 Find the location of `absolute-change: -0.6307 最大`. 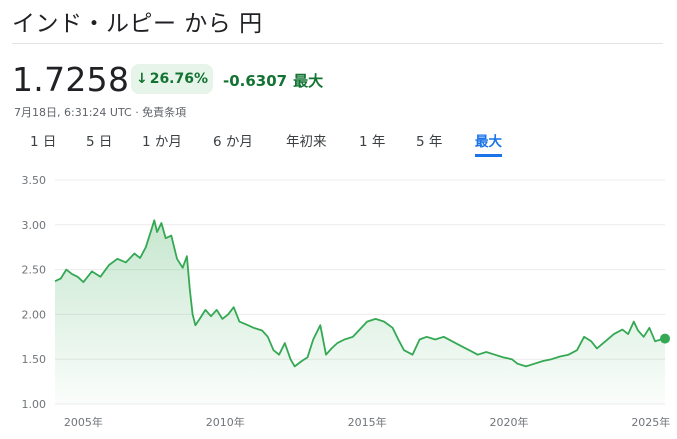

absolute-change: -0.6307 最大 is located at coordinates (273, 80).